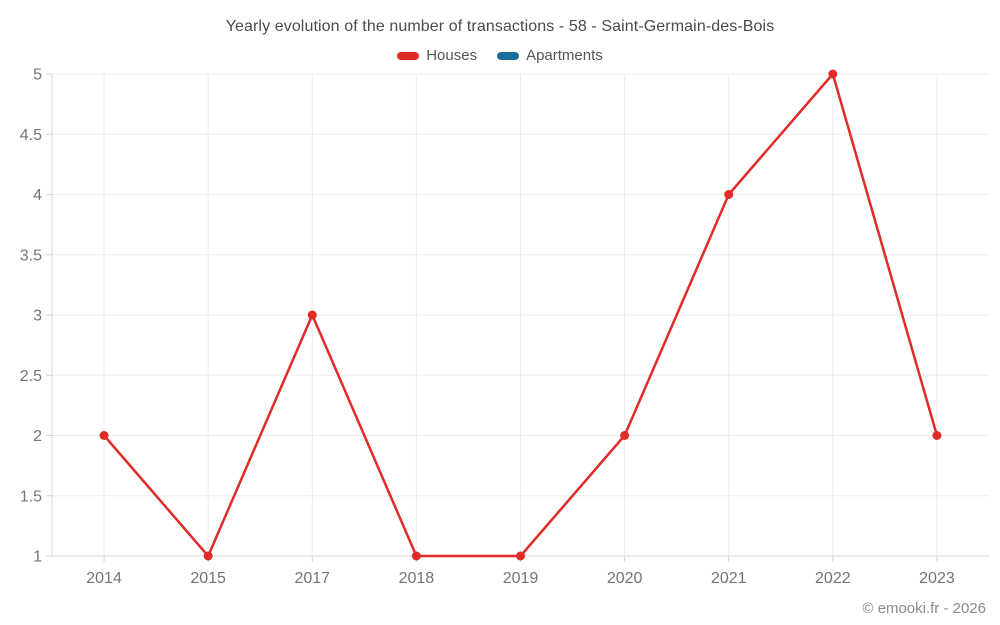 Image resolution: width=1000 pixels, height=625 pixels. Describe the element at coordinates (521, 578) in the screenshot. I see `x-axis-tick-label: 2019` at that location.